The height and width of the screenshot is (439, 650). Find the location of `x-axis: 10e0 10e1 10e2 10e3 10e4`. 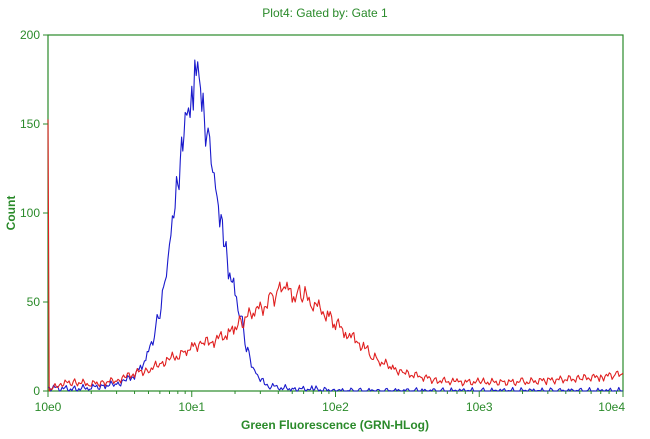

x-axis: 10e0 10e1 10e2 10e3 10e4 is located at coordinates (330, 402).